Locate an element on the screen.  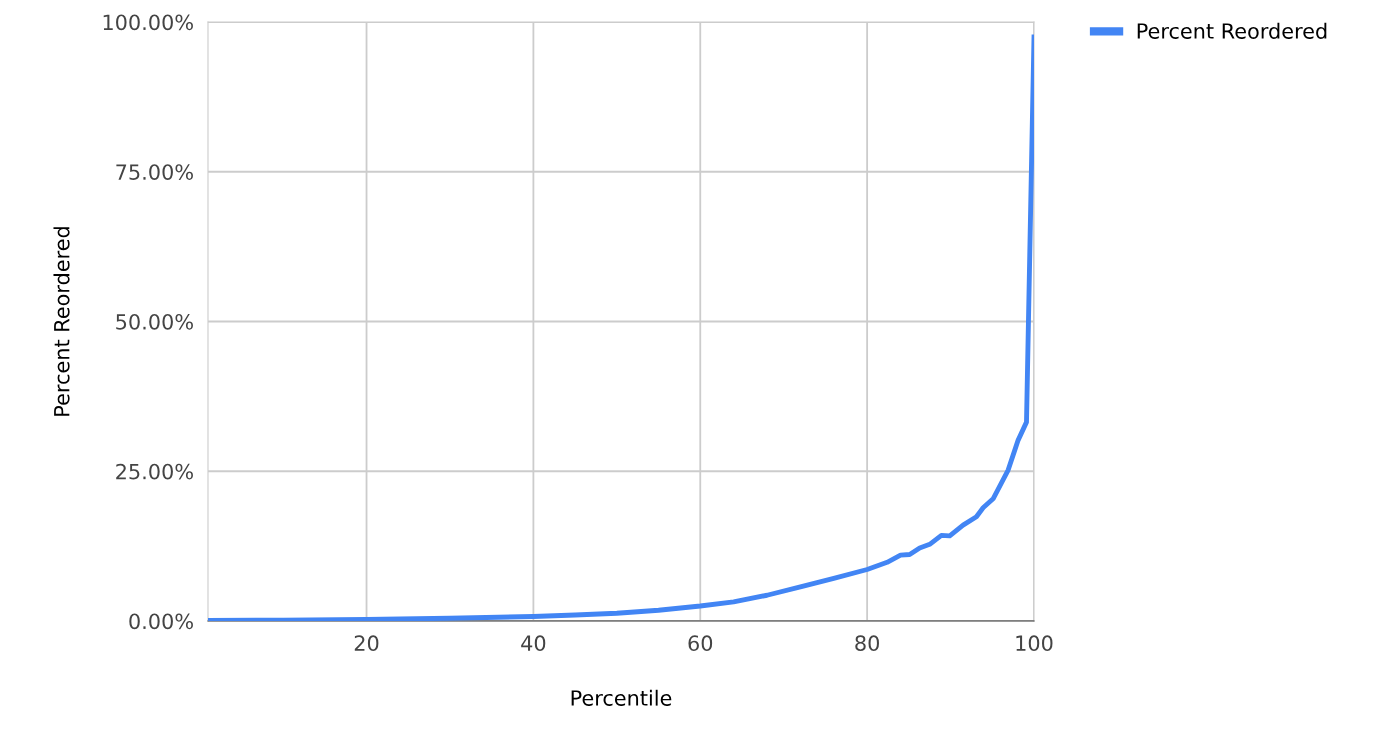
y-axis-title: Percent Reordered is located at coordinates (61, 321).